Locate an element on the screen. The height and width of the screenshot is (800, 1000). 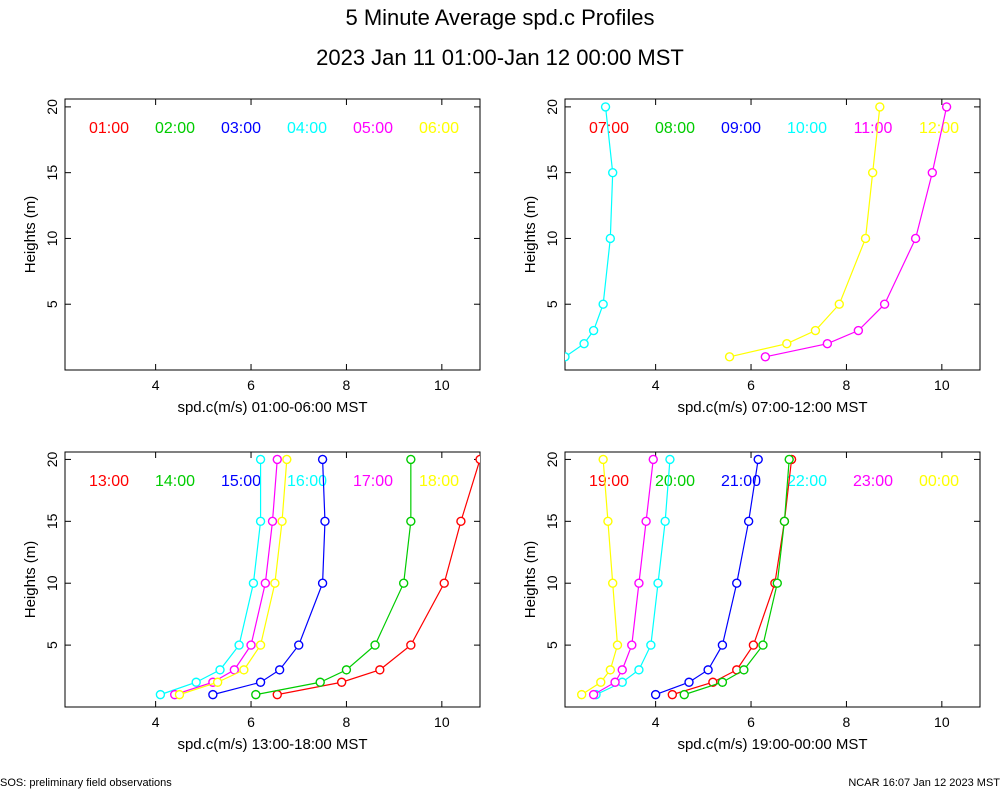
legend-entry-1600: 16:00 is located at coordinates (307, 481).